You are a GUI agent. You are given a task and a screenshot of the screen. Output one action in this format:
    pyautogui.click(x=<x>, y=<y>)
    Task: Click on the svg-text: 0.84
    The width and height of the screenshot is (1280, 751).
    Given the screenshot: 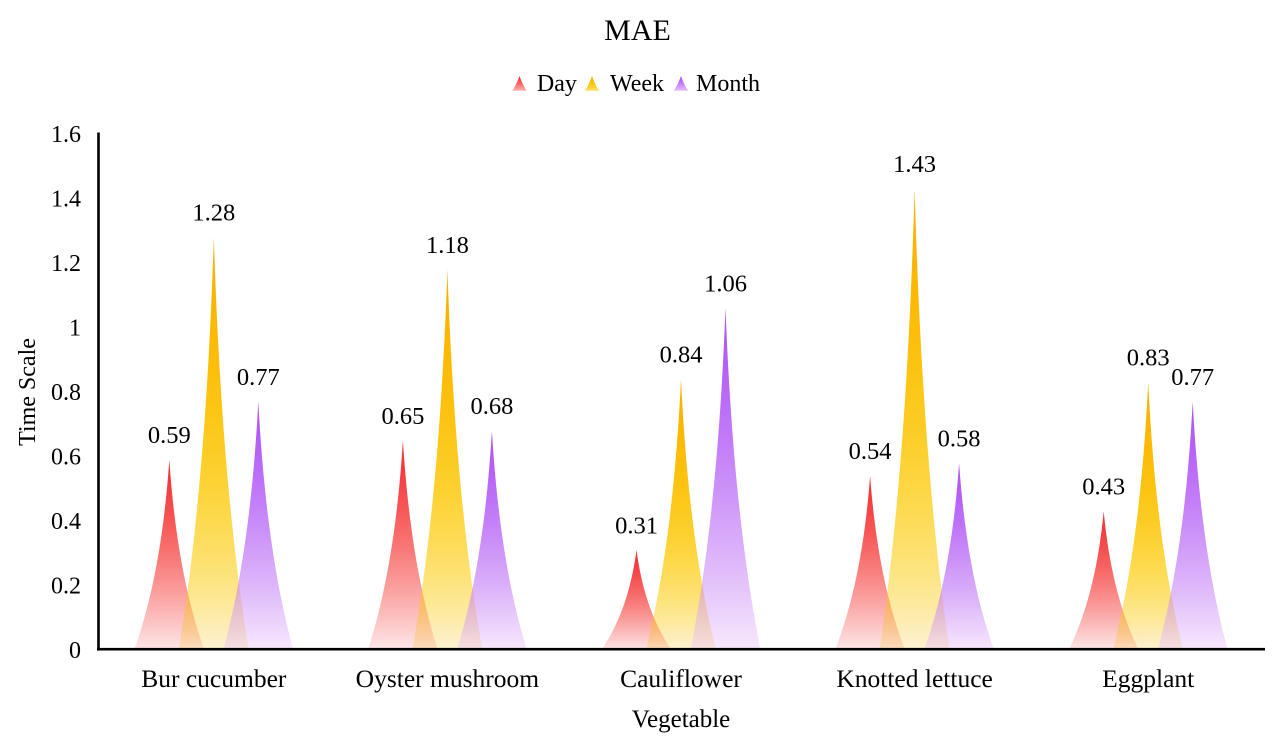 What is the action you would take?
    pyautogui.click(x=681, y=355)
    